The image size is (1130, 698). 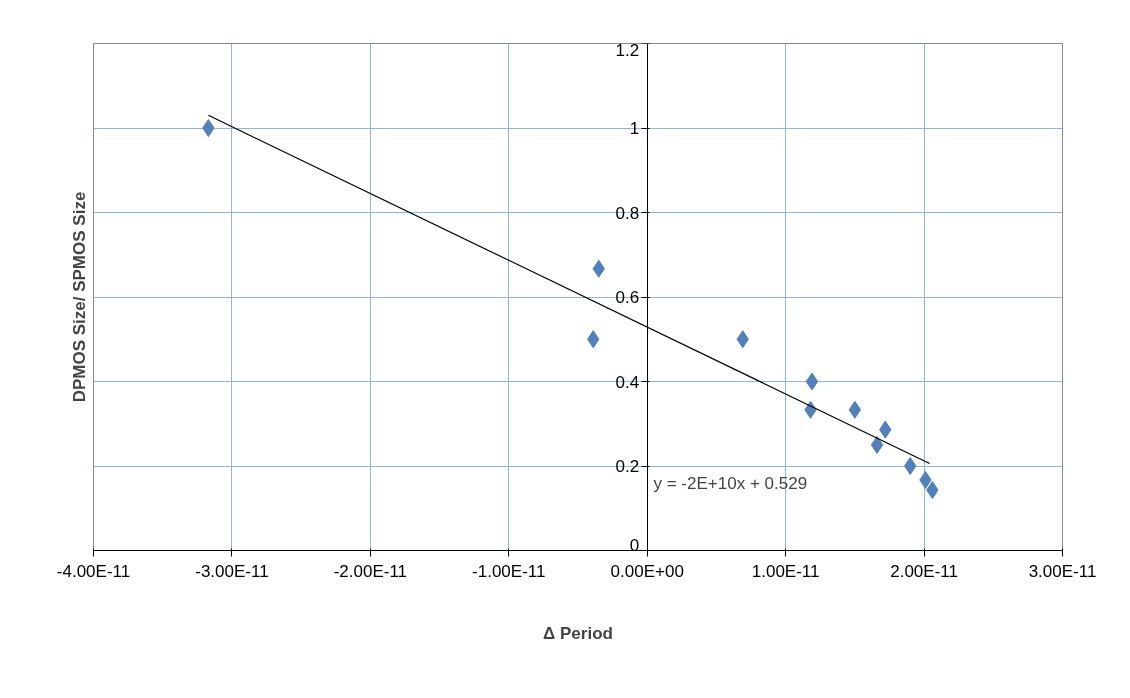 What do you see at coordinates (509, 571) in the screenshot?
I see `x-tick-label: -1.00E-11` at bounding box center [509, 571].